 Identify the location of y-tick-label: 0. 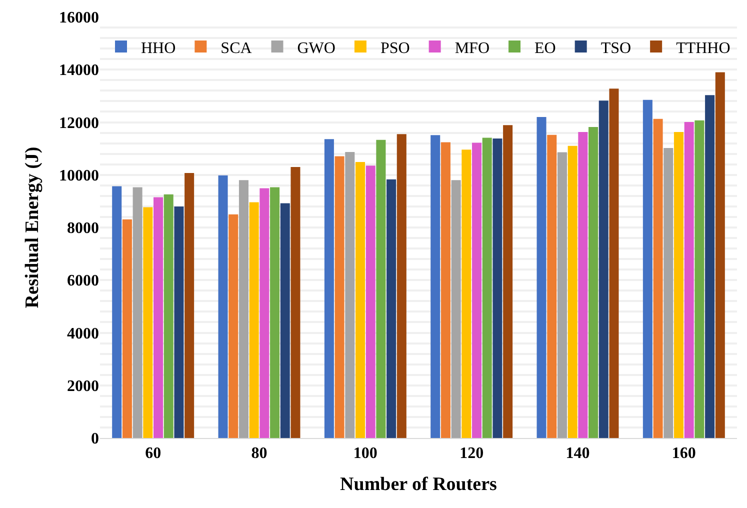
(95, 439).